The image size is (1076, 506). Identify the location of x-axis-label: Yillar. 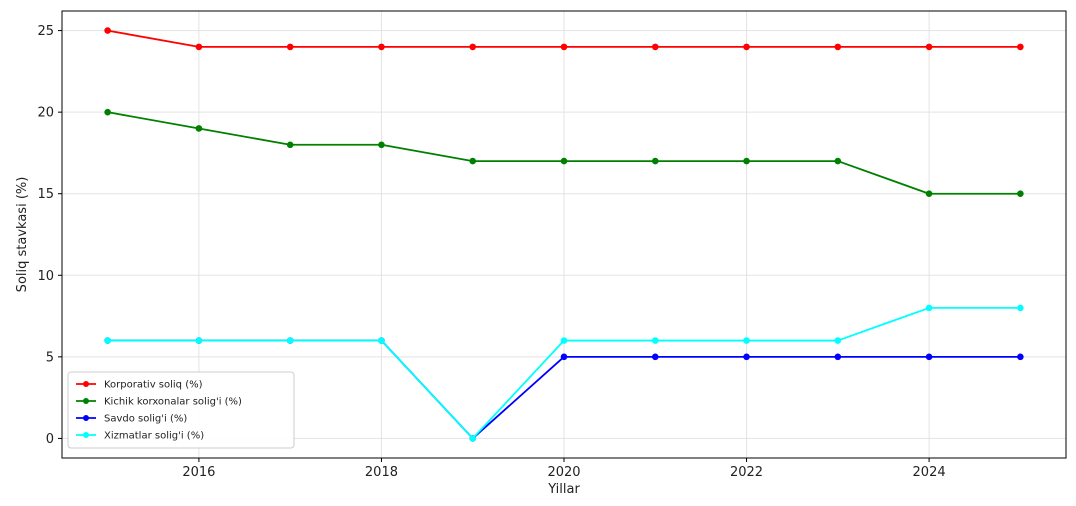
(563, 489).